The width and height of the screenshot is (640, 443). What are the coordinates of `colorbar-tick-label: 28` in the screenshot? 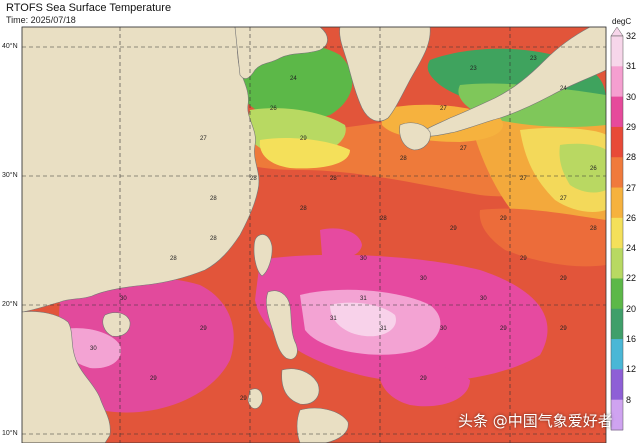 It's located at (631, 157).